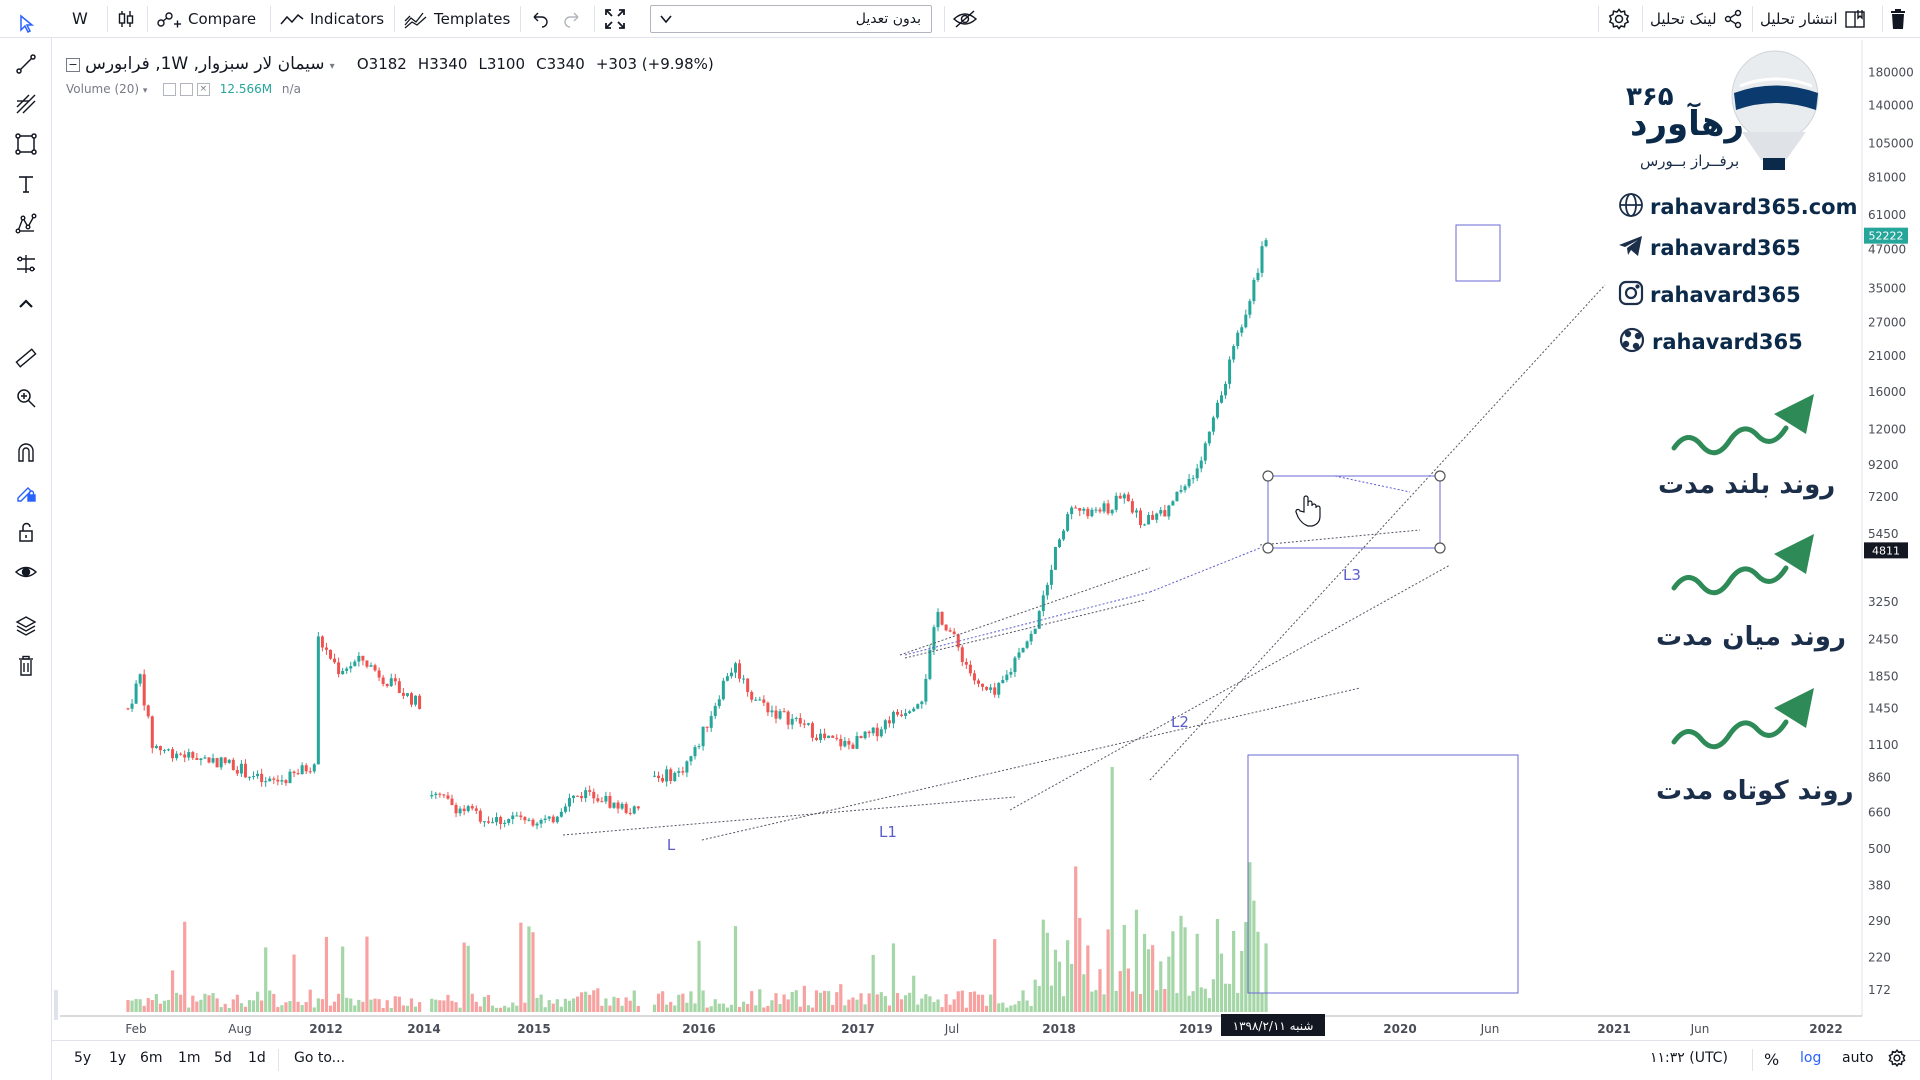 This screenshot has height=1080, width=1920. Describe the element at coordinates (1709, 295) in the screenshot. I see `instagram-row: rahavard365` at that location.